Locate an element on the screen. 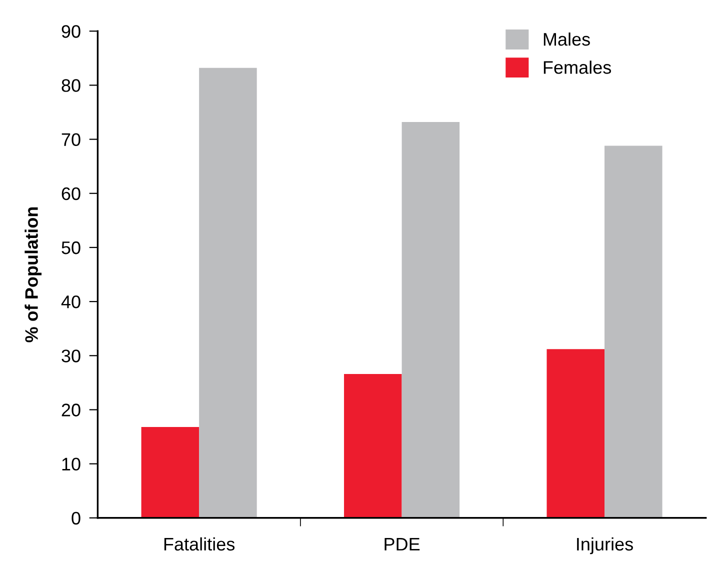 This screenshot has height=566, width=708. x-tick-label: Injuries is located at coordinates (605, 545).